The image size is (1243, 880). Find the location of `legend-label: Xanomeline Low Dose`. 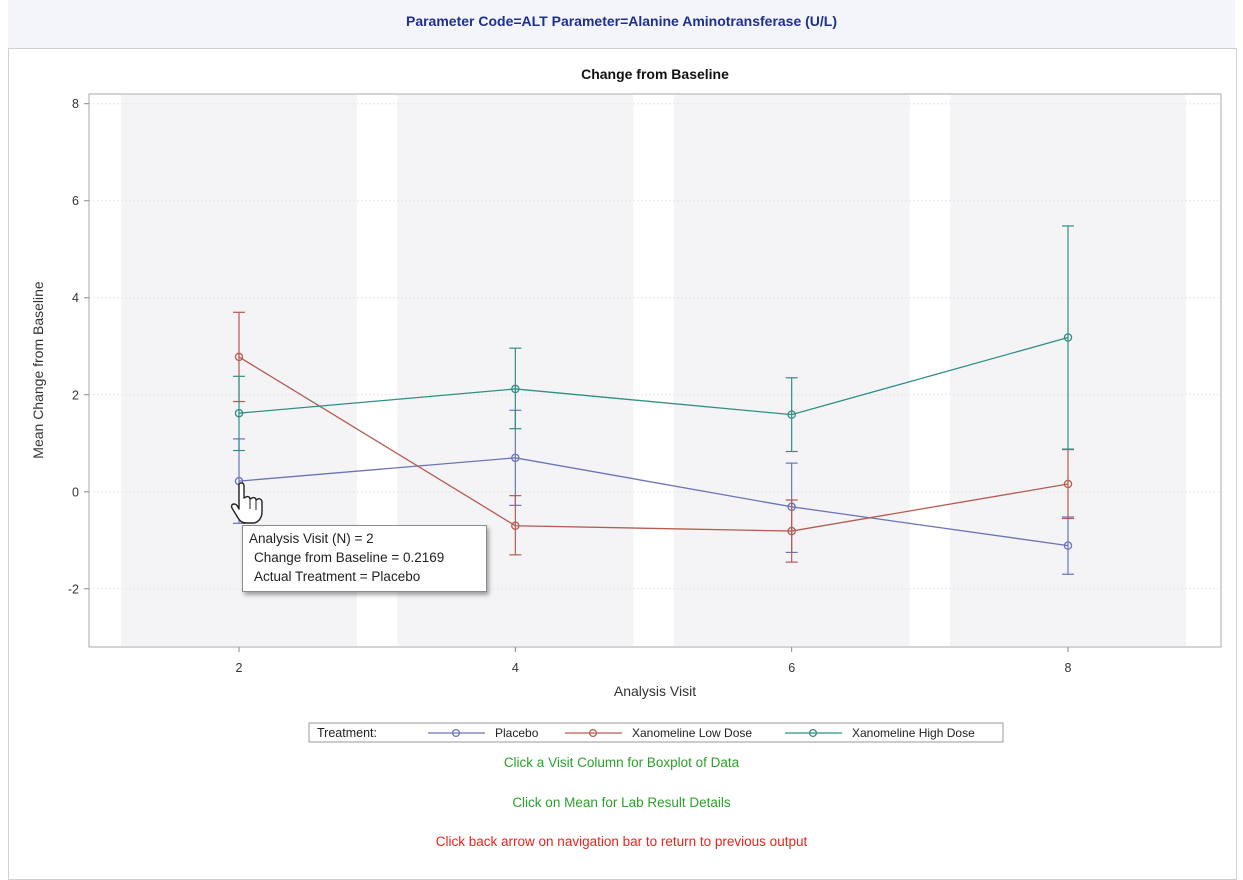

legend-label: Xanomeline Low Dose is located at coordinates (692, 733).